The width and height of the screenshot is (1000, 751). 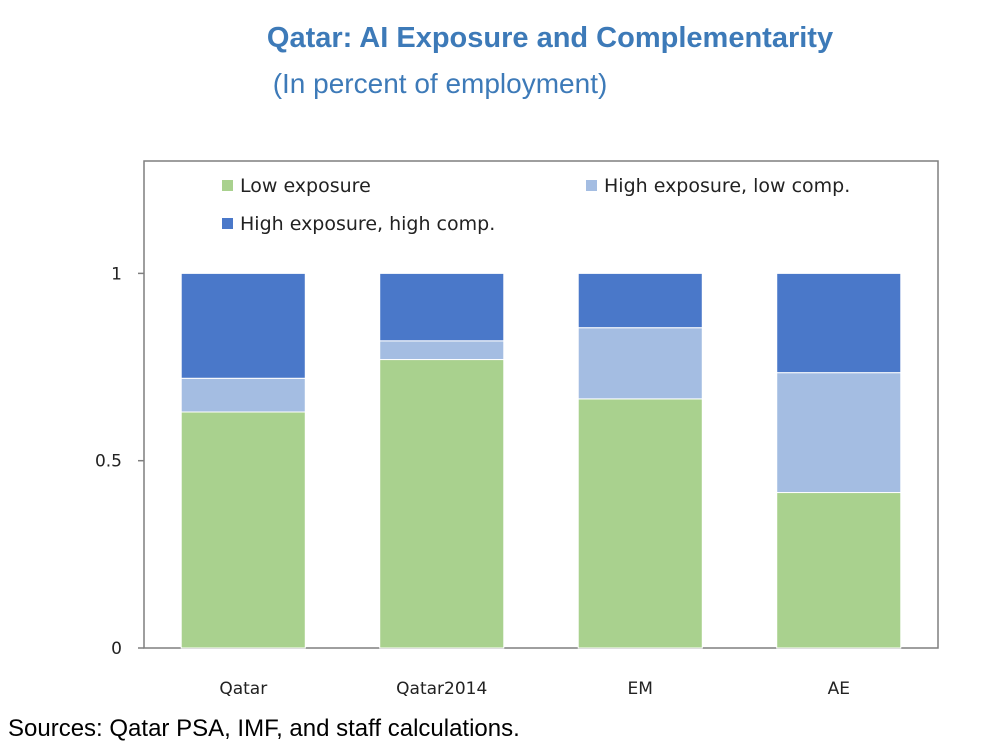 What do you see at coordinates (116, 649) in the screenshot?
I see `y-tick-label: 0` at bounding box center [116, 649].